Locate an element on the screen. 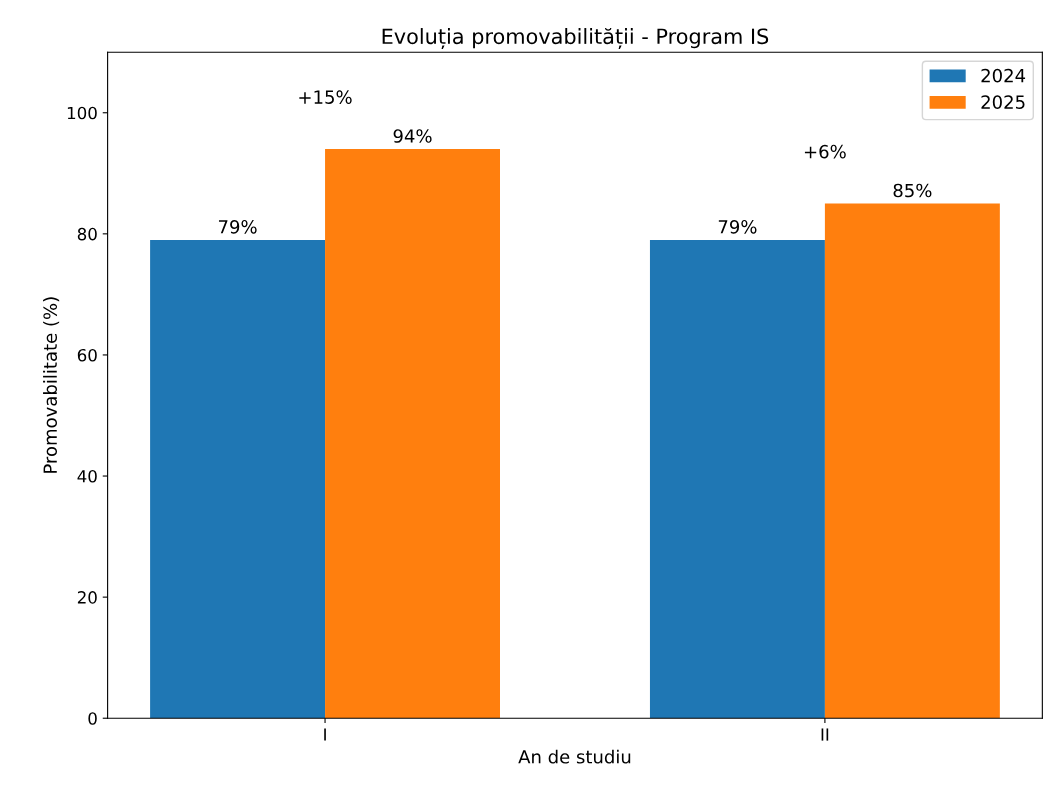 The width and height of the screenshot is (1055, 791). data-label: 85% is located at coordinates (912, 190).